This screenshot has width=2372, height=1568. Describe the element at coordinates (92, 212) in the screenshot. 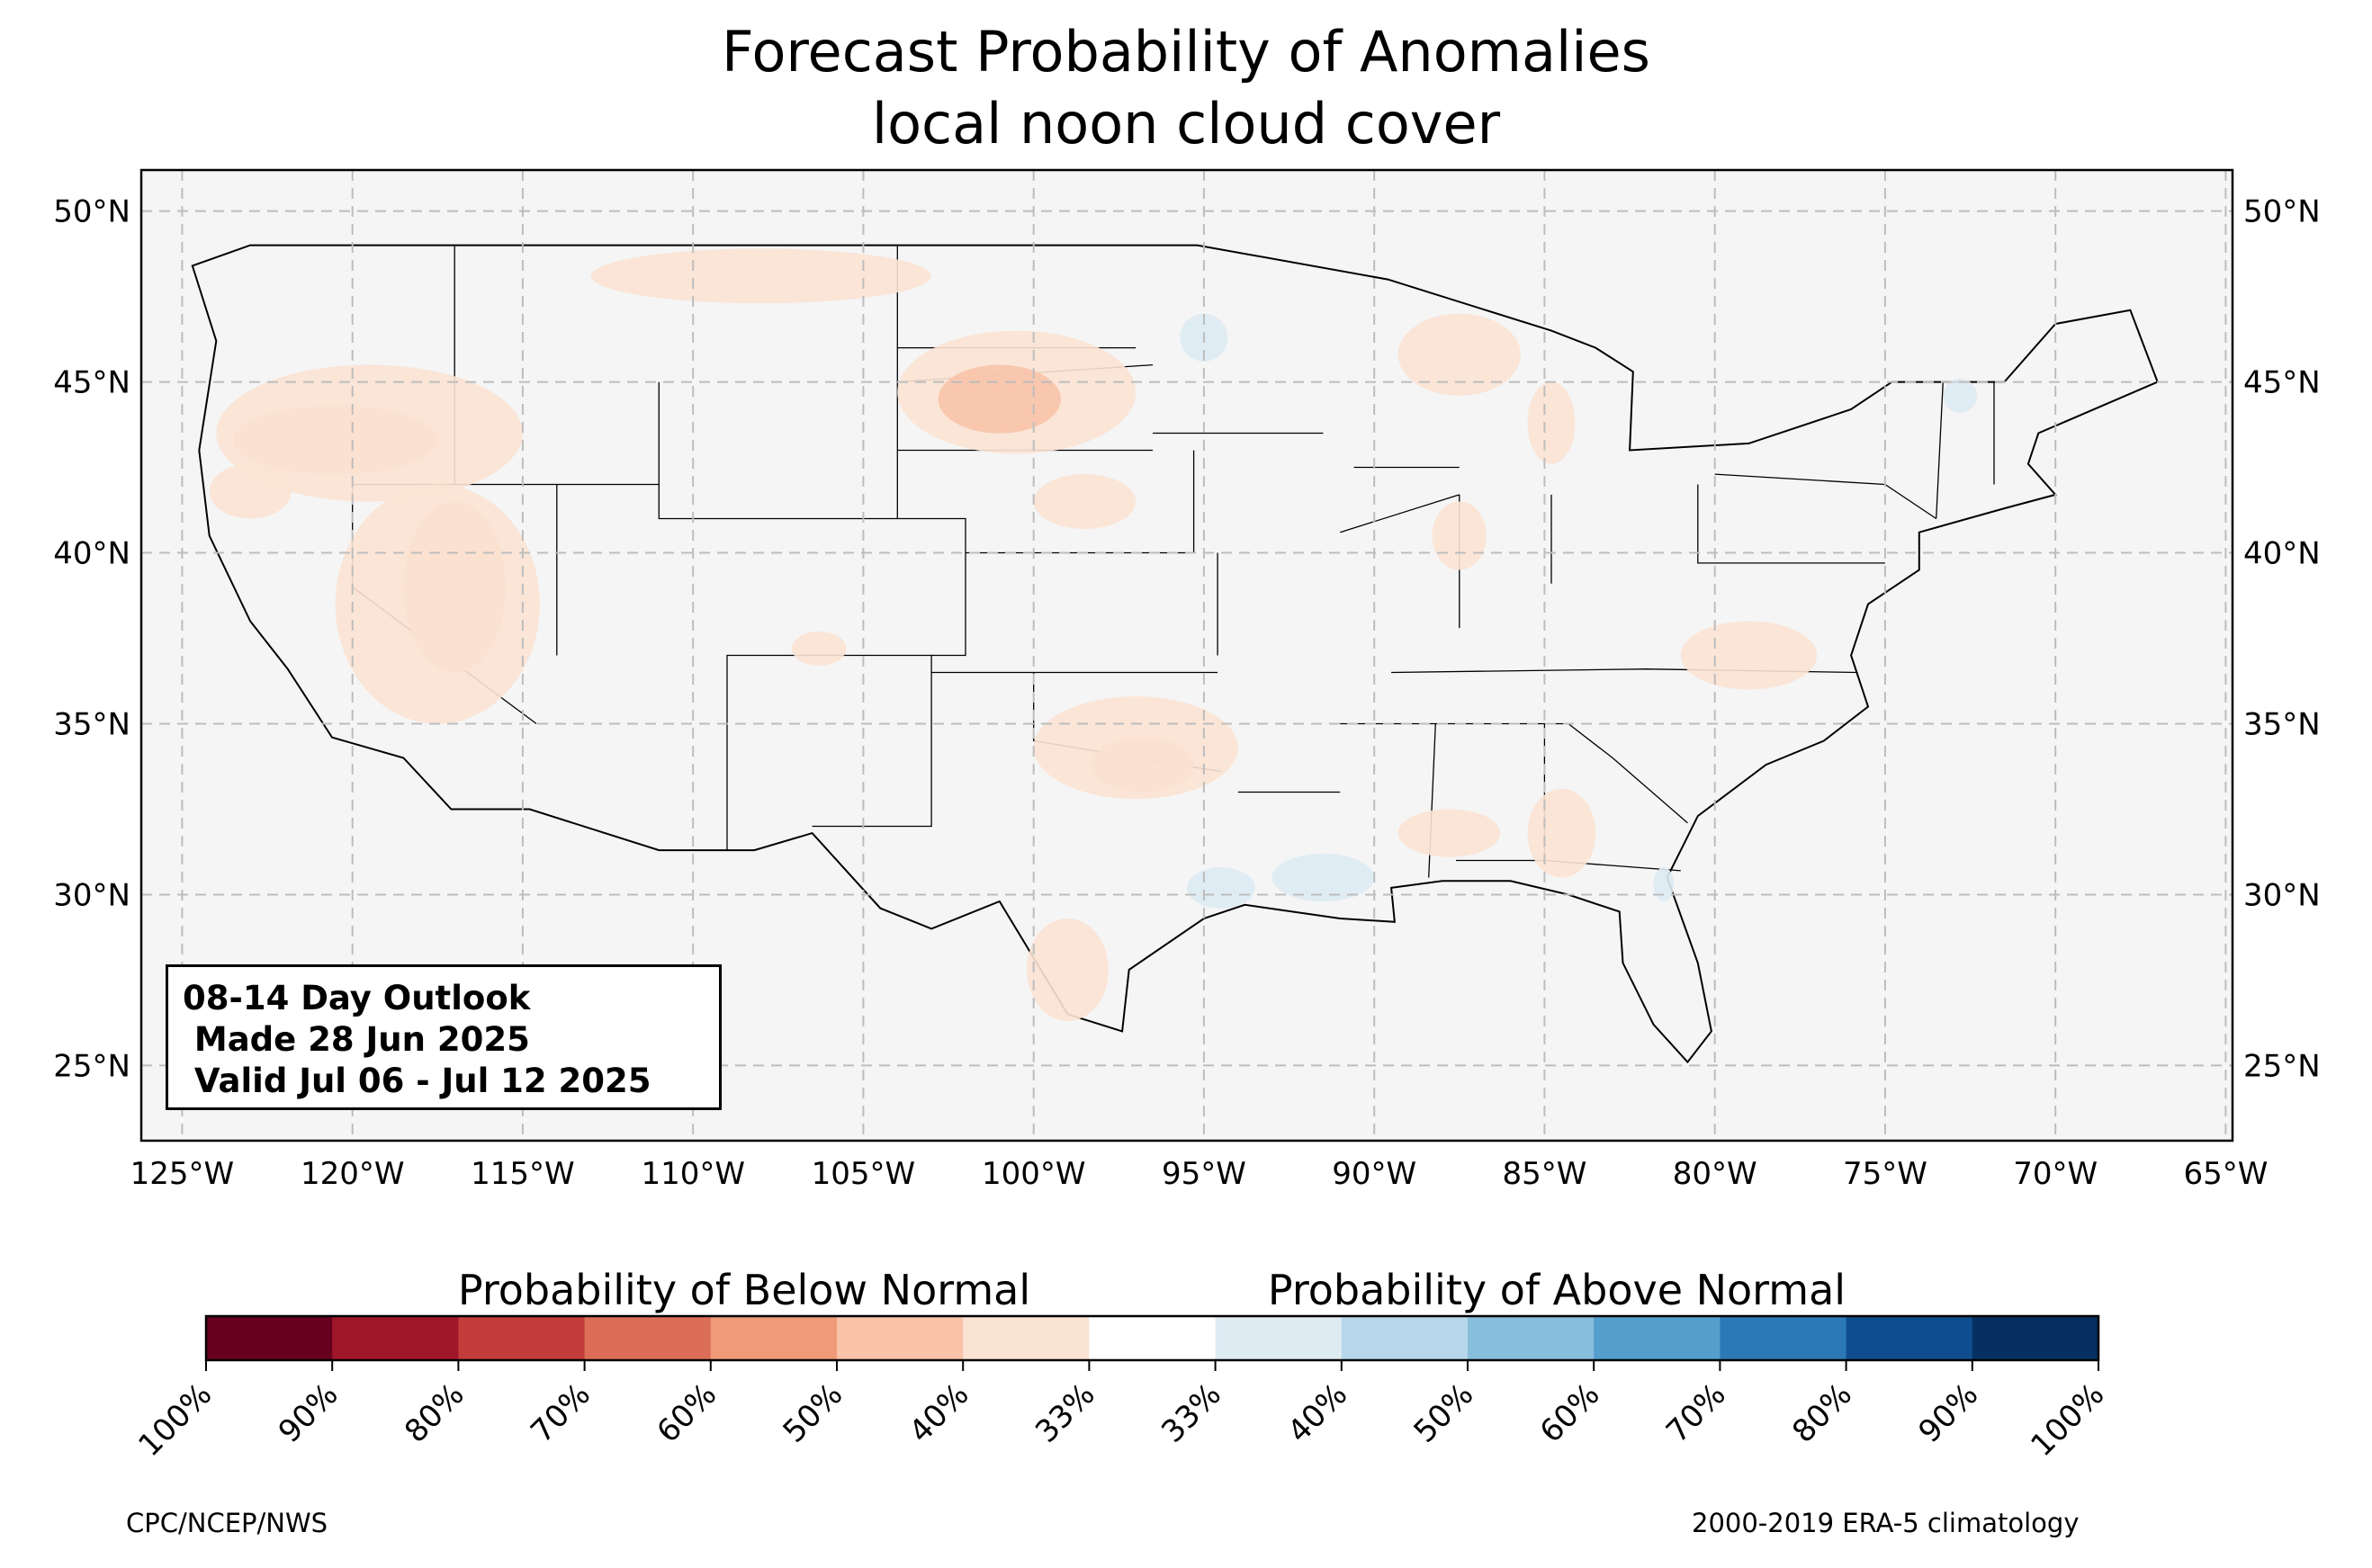

I see `latitude-tick-label-left: 50°N` at that location.